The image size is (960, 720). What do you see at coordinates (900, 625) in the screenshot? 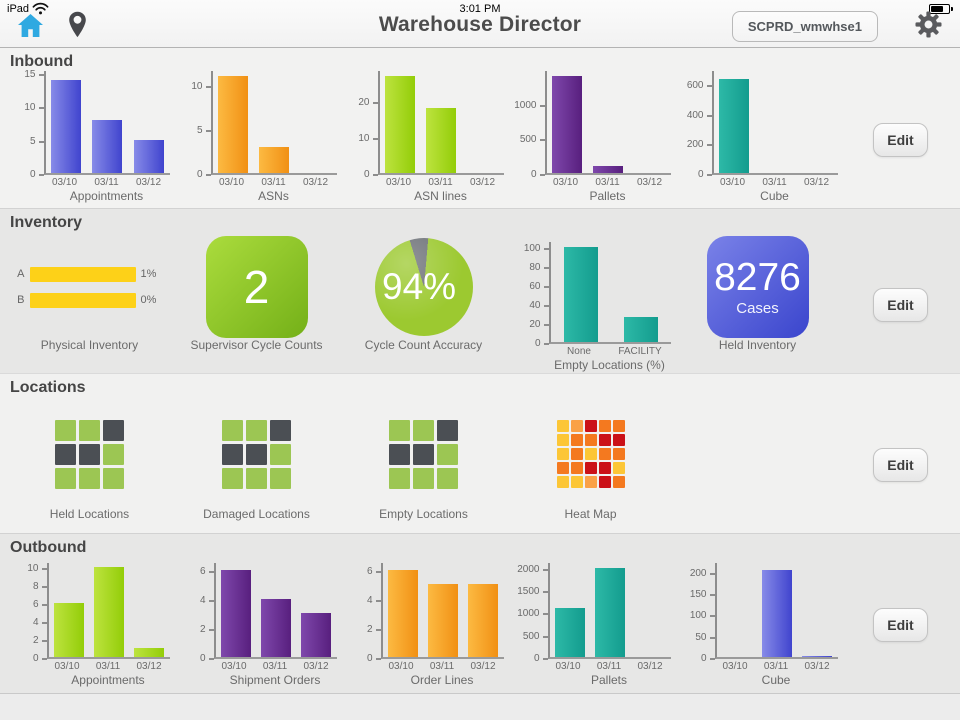
I see `outbound-edit-button: Edit` at bounding box center [900, 625].